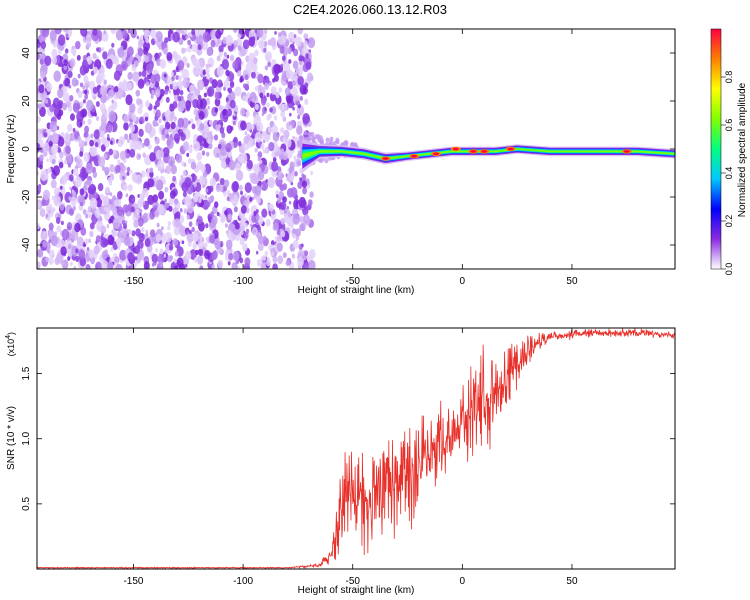 The width and height of the screenshot is (750, 600). What do you see at coordinates (243, 281) in the screenshot?
I see `x-tick-label: -100` at bounding box center [243, 281].